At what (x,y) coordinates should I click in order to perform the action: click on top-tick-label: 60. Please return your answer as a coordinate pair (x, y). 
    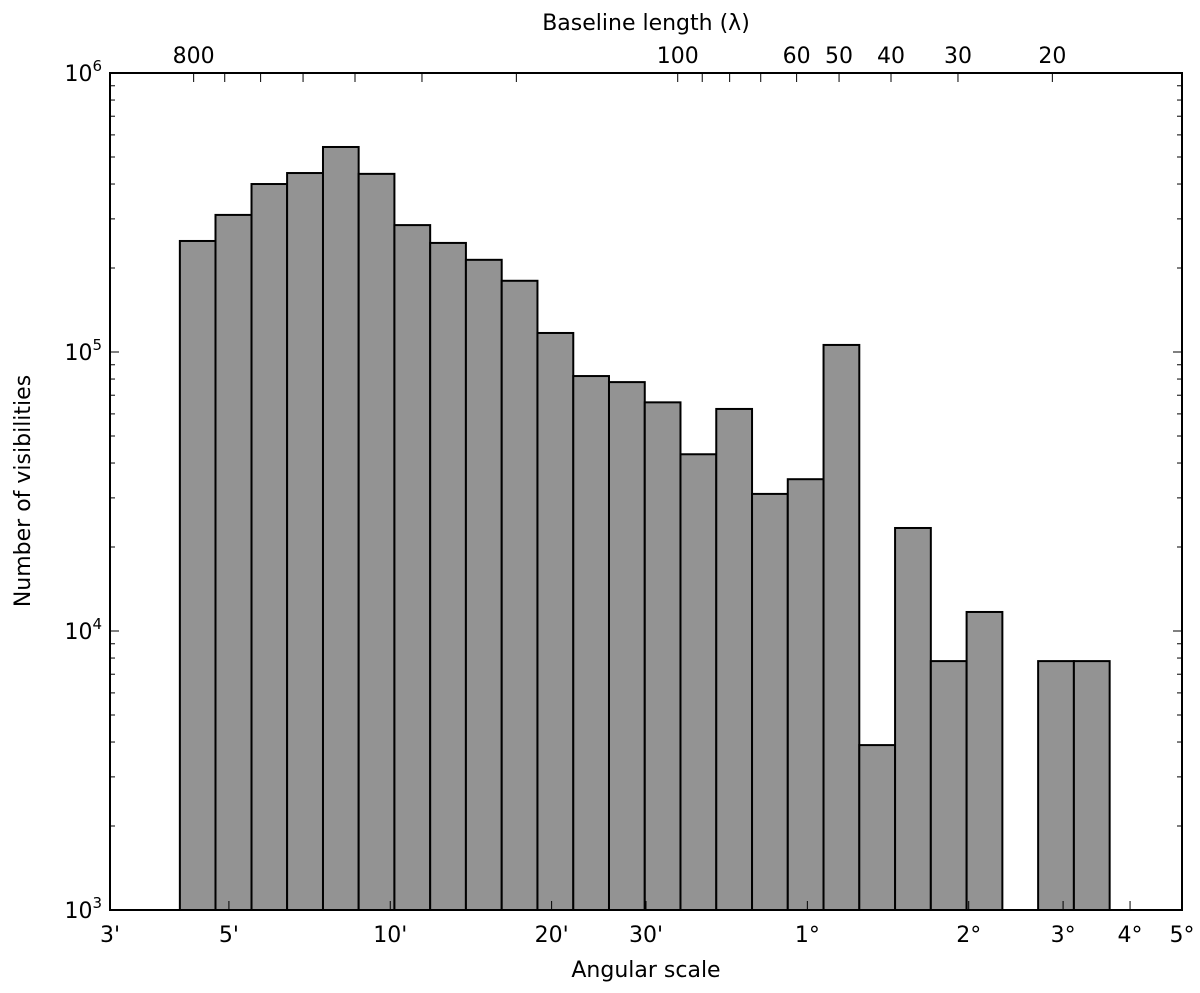
    Looking at the image, I should click on (797, 56).